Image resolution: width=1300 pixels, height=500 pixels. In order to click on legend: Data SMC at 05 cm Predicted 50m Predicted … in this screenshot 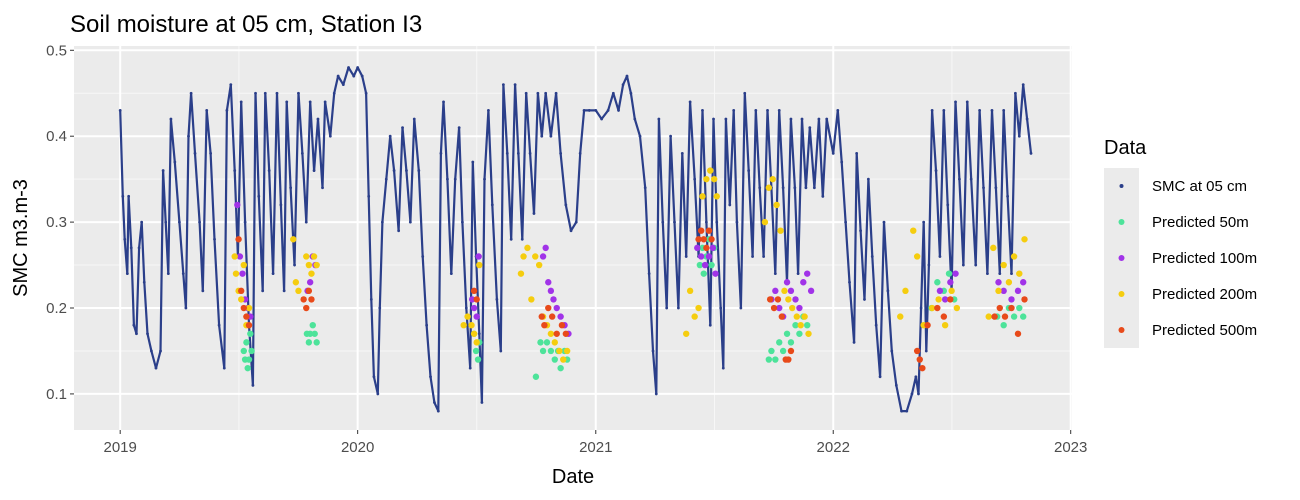, I will do `click(1180, 242)`.